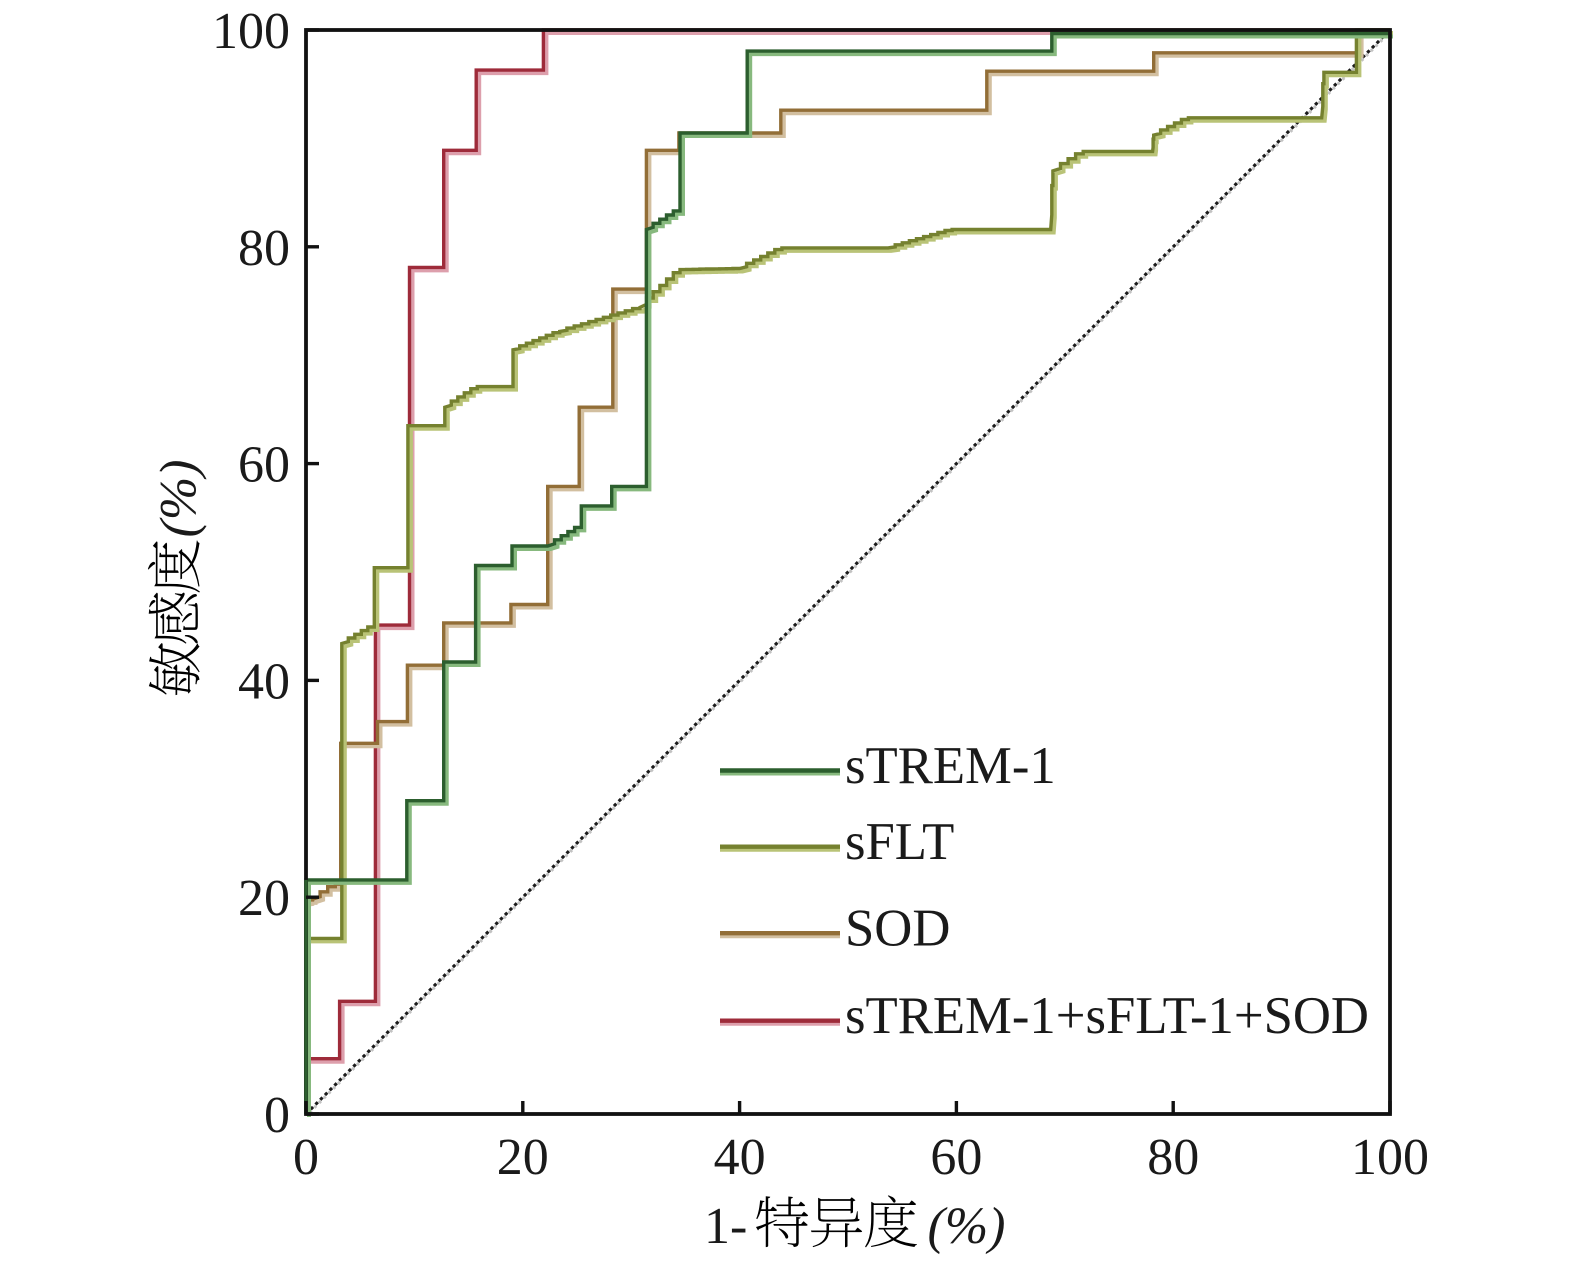 The height and width of the screenshot is (1262, 1575). What do you see at coordinates (950, 766) in the screenshot?
I see `svg-text: sTREM-1` at bounding box center [950, 766].